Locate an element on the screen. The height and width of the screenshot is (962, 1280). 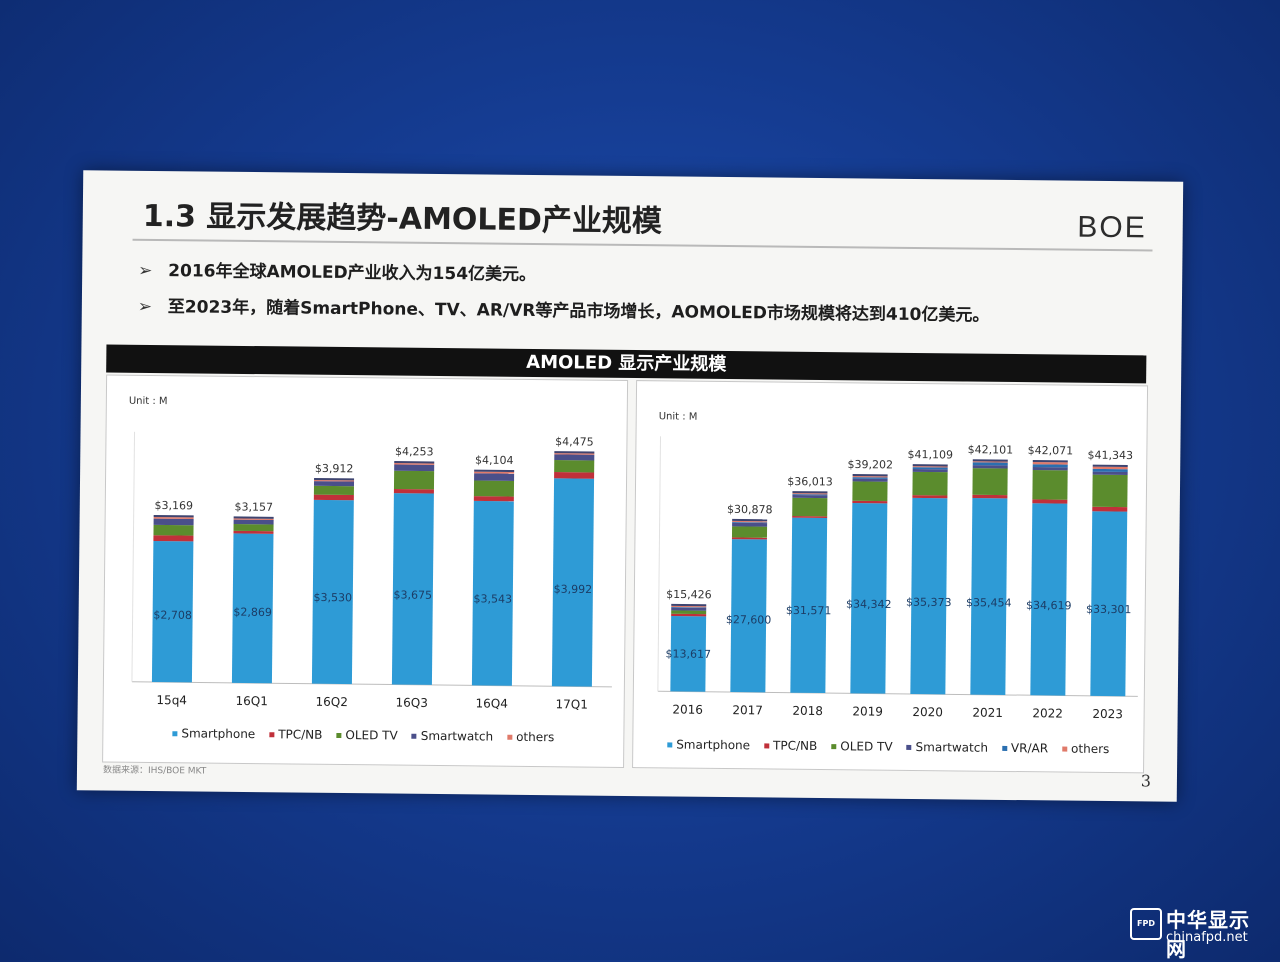
x-tick-label: 17Q1 is located at coordinates (571, 704).